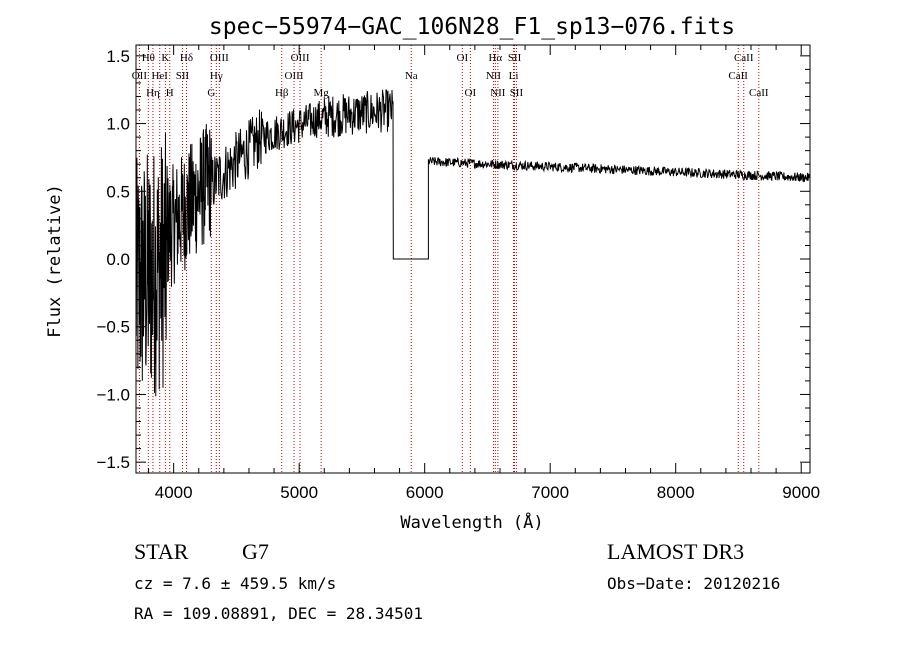 The width and height of the screenshot is (900, 649). I want to click on y-tick-label: 1.0, so click(118, 124).